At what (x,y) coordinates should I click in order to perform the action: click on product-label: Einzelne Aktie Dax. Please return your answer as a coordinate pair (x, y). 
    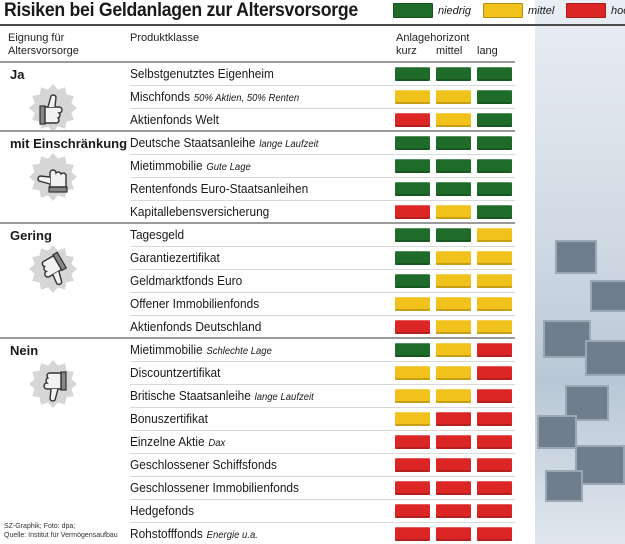
    Looking at the image, I should click on (177, 442).